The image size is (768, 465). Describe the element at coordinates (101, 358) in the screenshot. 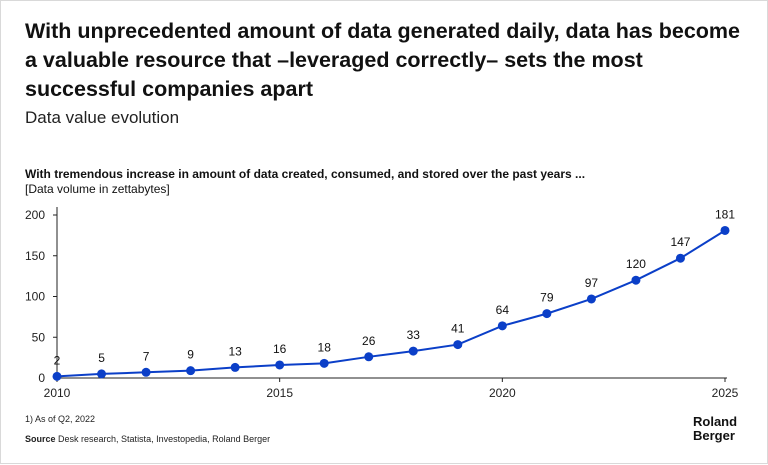

I see `data-label: 5` at that location.